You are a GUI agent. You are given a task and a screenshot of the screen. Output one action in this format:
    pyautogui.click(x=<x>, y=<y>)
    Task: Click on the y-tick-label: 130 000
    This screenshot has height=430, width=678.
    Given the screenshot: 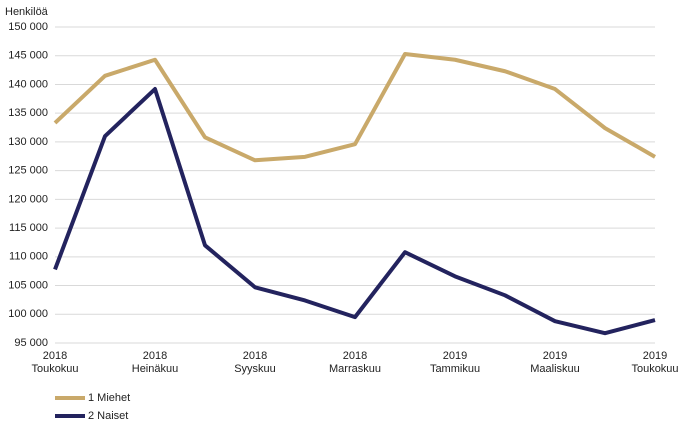 What is the action you would take?
    pyautogui.click(x=28, y=142)
    